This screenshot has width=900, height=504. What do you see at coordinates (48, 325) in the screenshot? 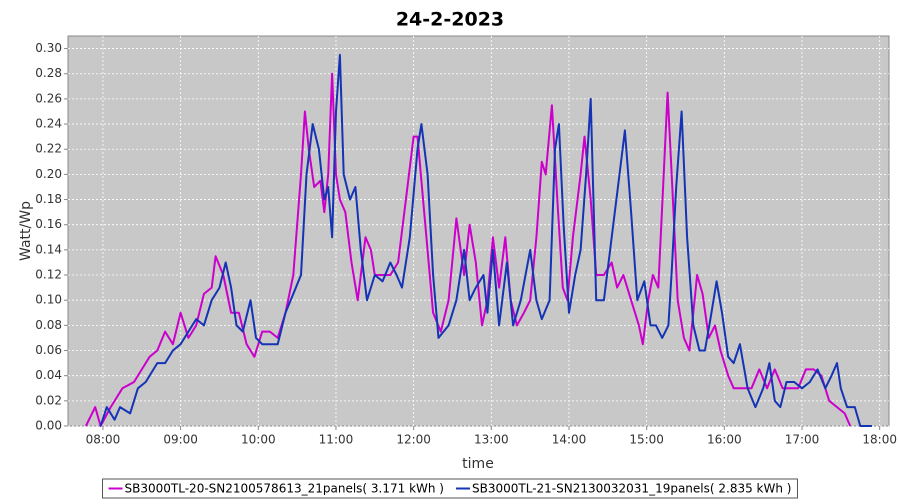
I see `y-tick-label: 0.08` at bounding box center [48, 325].